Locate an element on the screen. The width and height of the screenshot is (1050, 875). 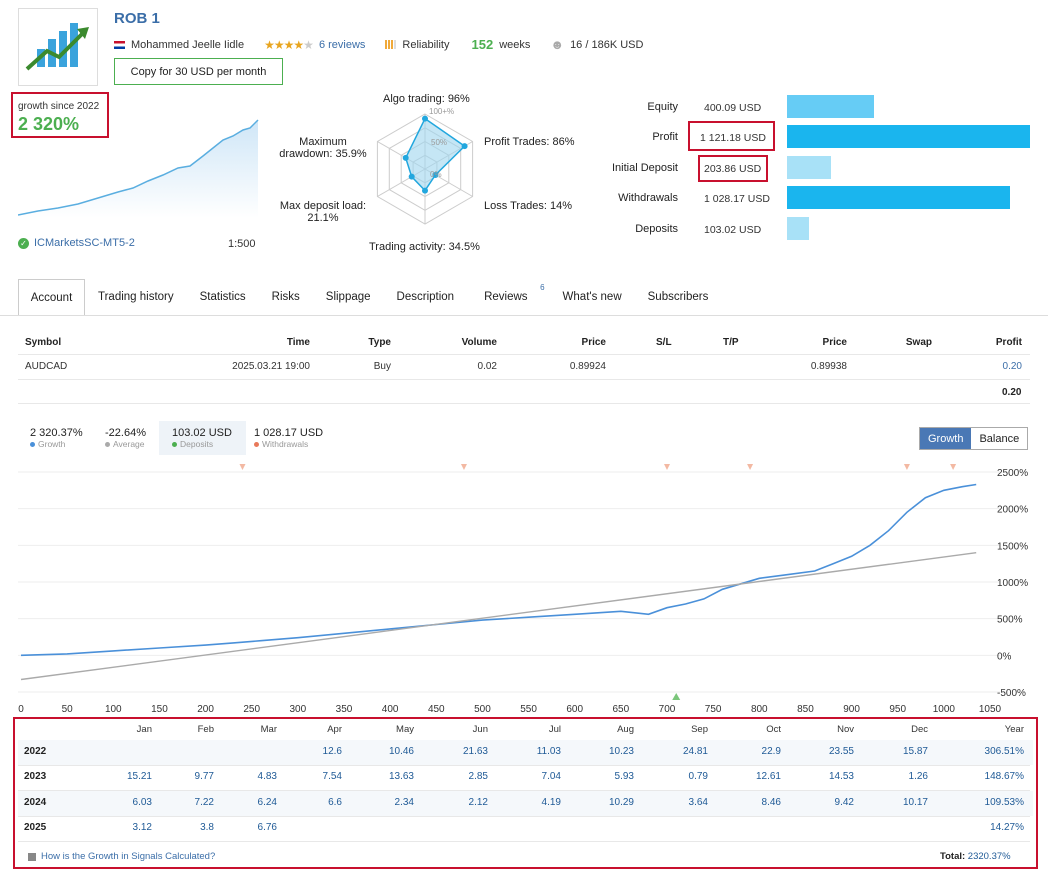
month-value: 5.93 is located at coordinates (624, 776).